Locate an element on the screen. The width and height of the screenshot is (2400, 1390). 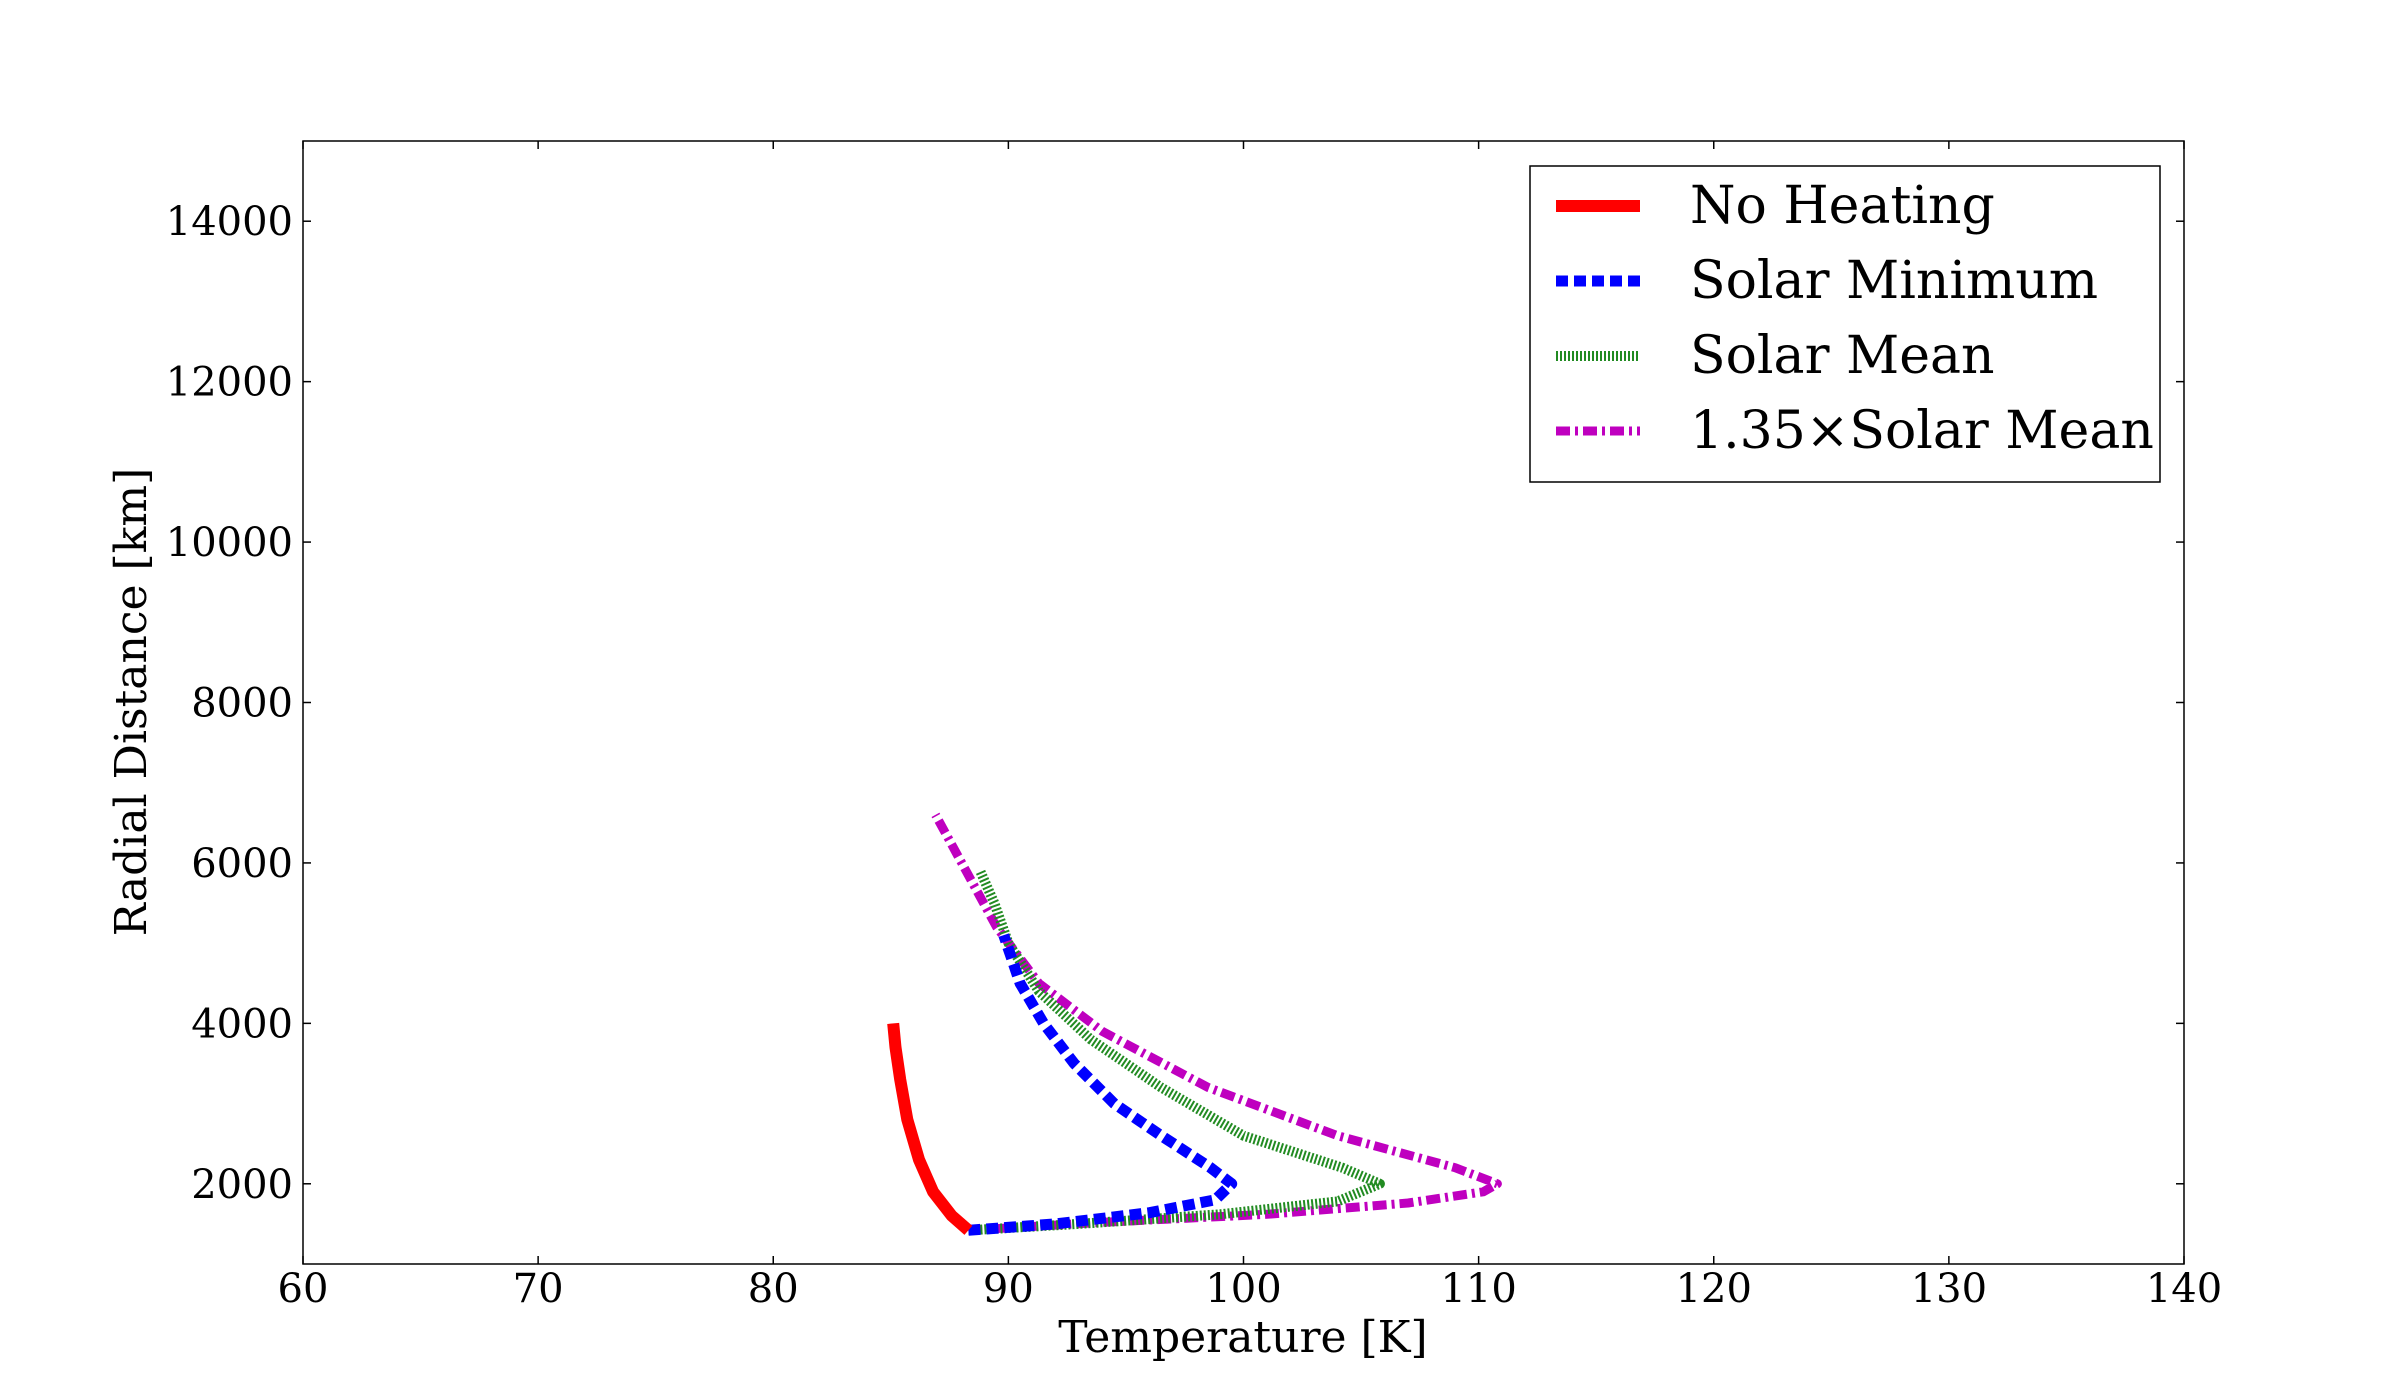
y-tick-label: 4000 is located at coordinates (242, 1024).